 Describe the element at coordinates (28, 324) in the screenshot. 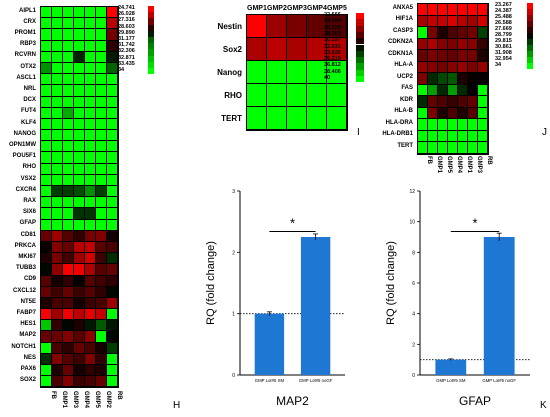

I see `row-label: HES1` at that location.